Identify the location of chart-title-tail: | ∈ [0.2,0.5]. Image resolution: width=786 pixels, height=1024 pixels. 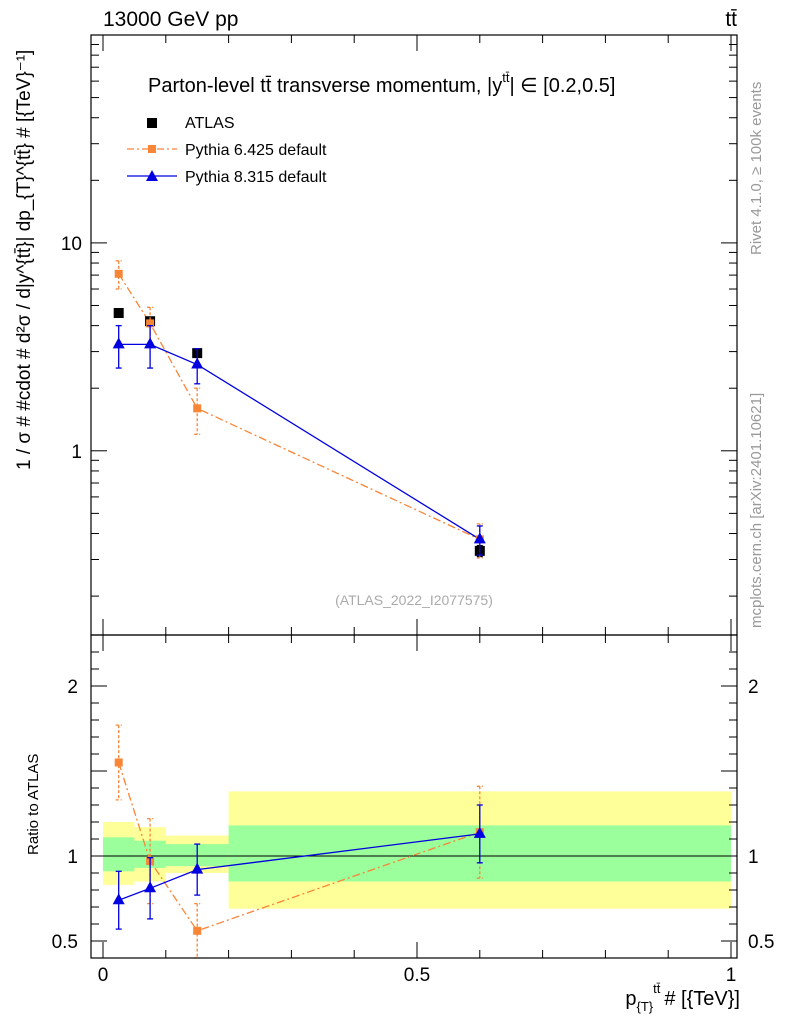
(562, 86).